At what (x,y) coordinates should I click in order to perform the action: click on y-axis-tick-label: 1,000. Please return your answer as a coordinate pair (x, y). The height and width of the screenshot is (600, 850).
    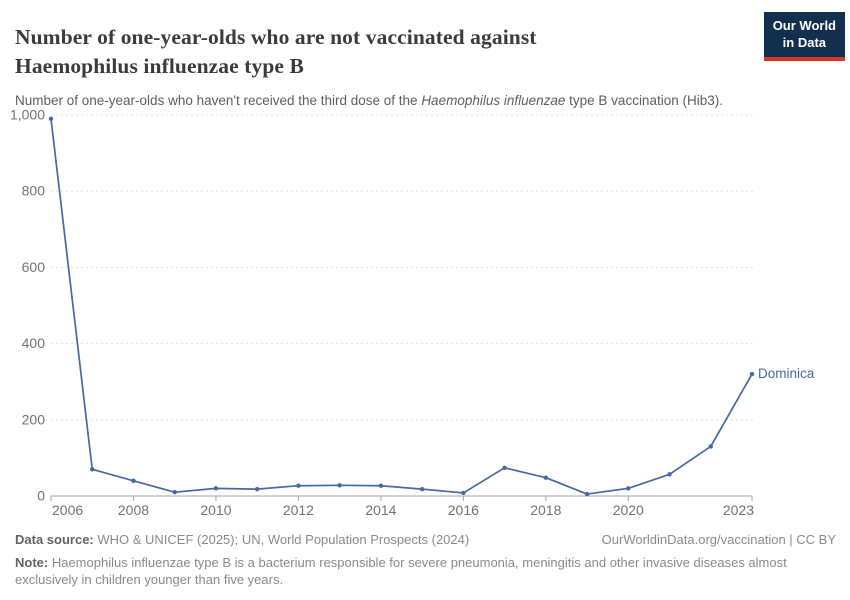
    Looking at the image, I should click on (27, 115).